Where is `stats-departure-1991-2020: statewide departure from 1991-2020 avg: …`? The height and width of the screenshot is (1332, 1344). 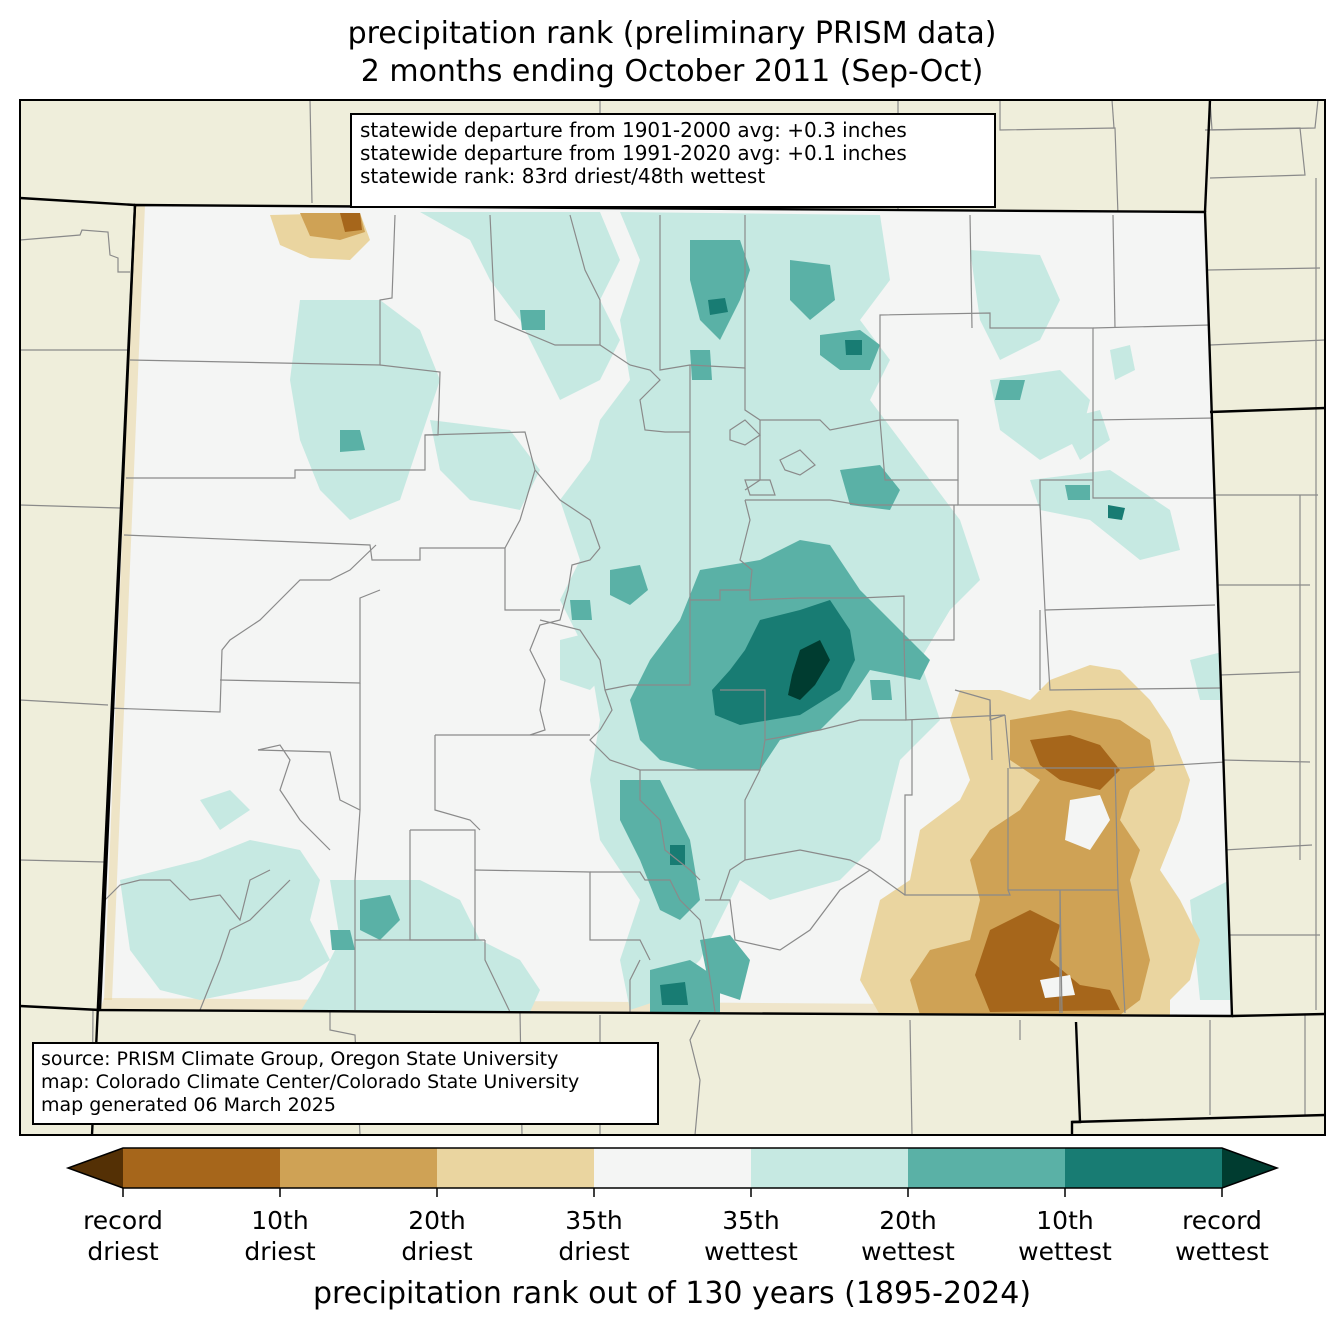
stats-departure-1991-2020: statewide departure from 1991-2020 avg: … is located at coordinates (633, 153).